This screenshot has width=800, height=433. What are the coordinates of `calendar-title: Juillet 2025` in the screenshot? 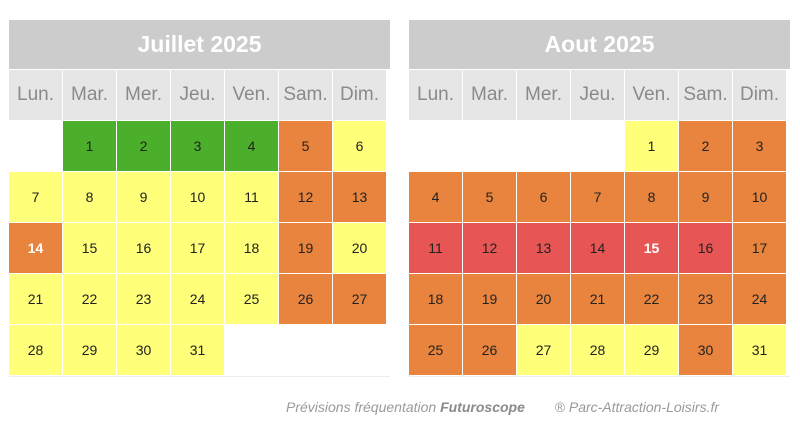 It's located at (199, 44).